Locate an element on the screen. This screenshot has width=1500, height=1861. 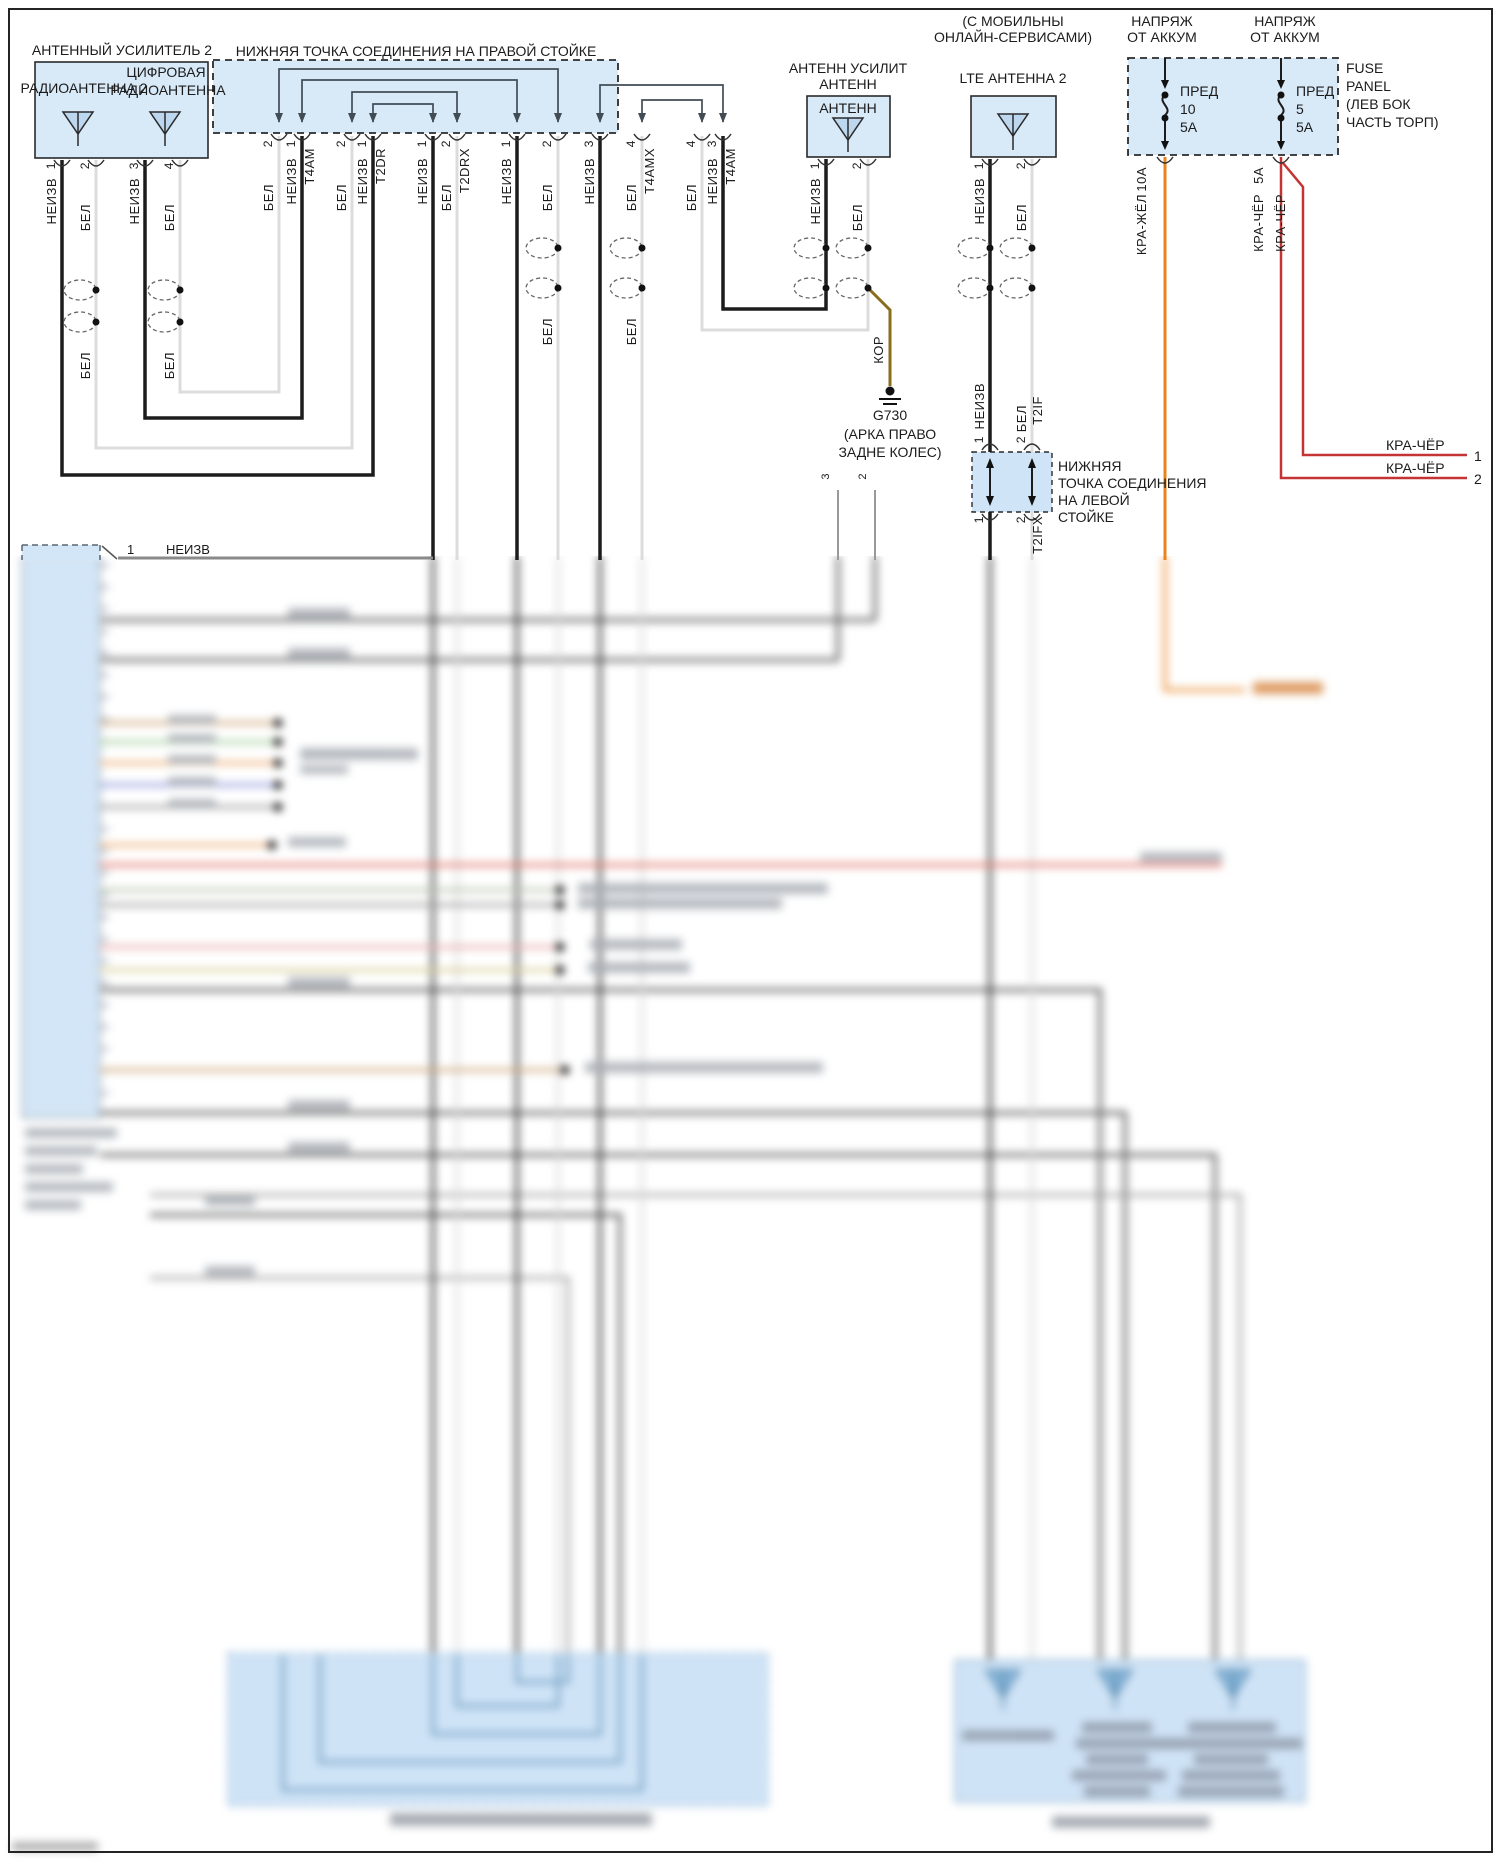
left-connector-box-top is located at coordinates (61, 552).